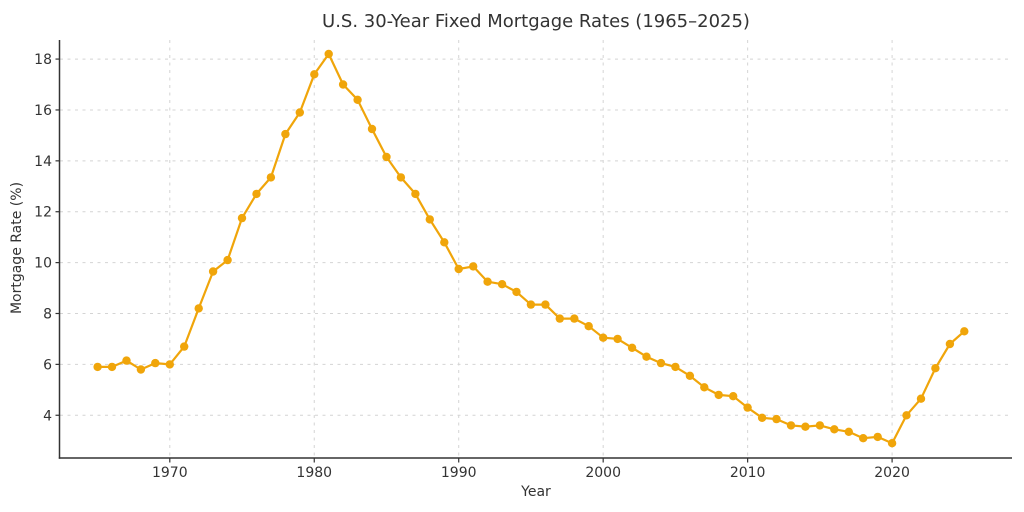  What do you see at coordinates (47, 416) in the screenshot?
I see `y-tick-label: 4` at bounding box center [47, 416].